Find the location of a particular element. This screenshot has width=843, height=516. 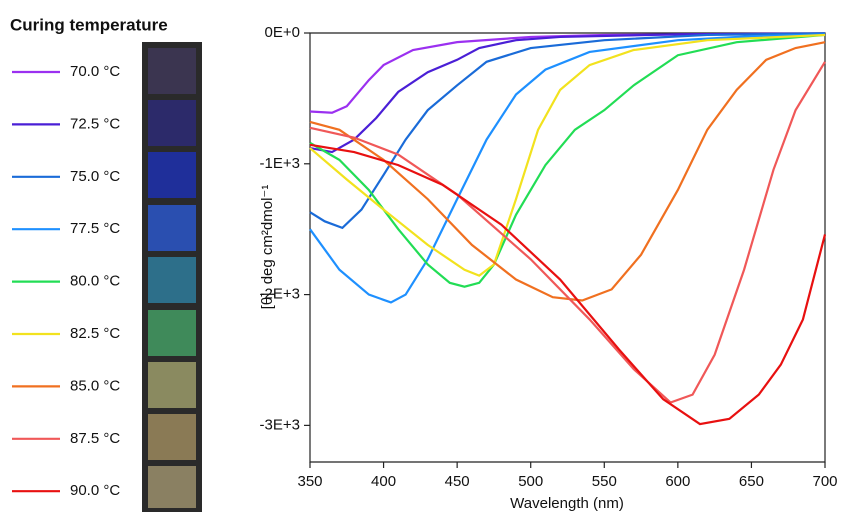

legend-label: 85.0 °C is located at coordinates (95, 385).